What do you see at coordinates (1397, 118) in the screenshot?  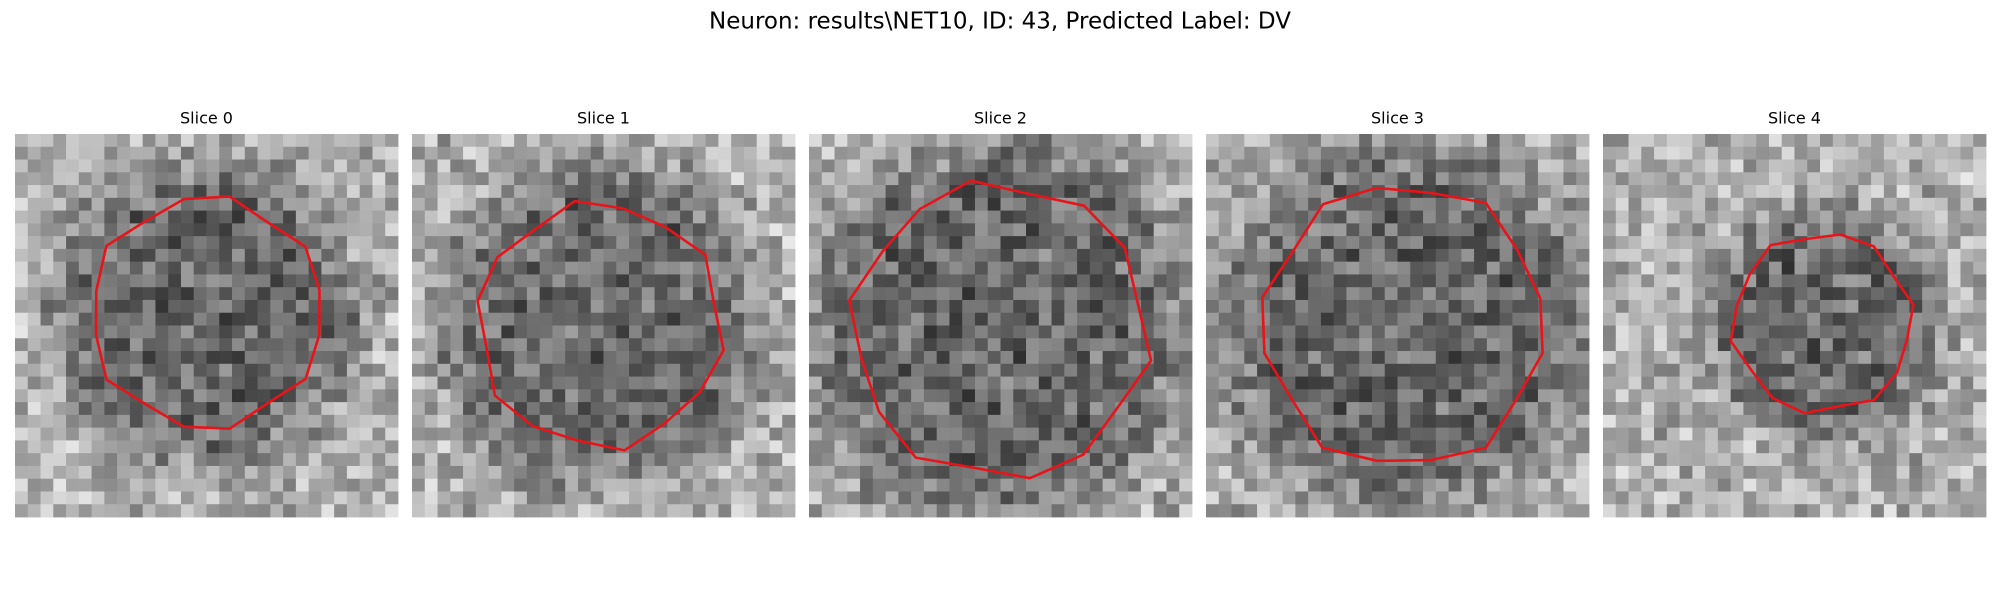 I see `panel-title: Slice 3` at bounding box center [1397, 118].